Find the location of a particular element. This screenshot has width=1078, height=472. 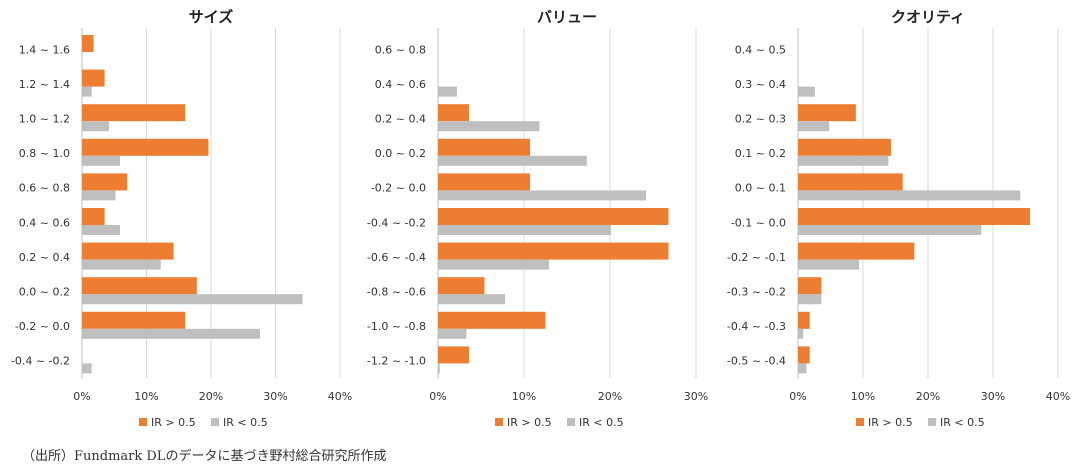

category-label-value-3: 0.0 ~ 0.2 is located at coordinates (400, 153).